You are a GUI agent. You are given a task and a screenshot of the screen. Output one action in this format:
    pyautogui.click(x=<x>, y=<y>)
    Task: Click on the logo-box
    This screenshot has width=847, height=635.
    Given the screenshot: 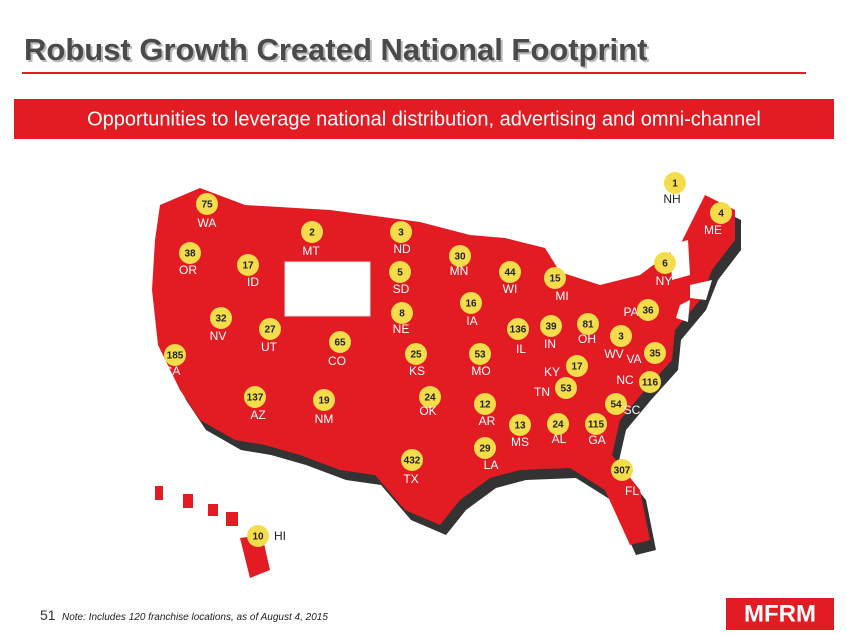 What is the action you would take?
    pyautogui.click(x=780, y=614)
    